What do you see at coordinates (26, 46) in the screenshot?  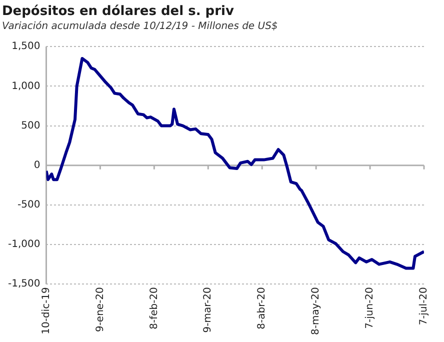 I see `y-tick-label: 1,500` at bounding box center [26, 46].